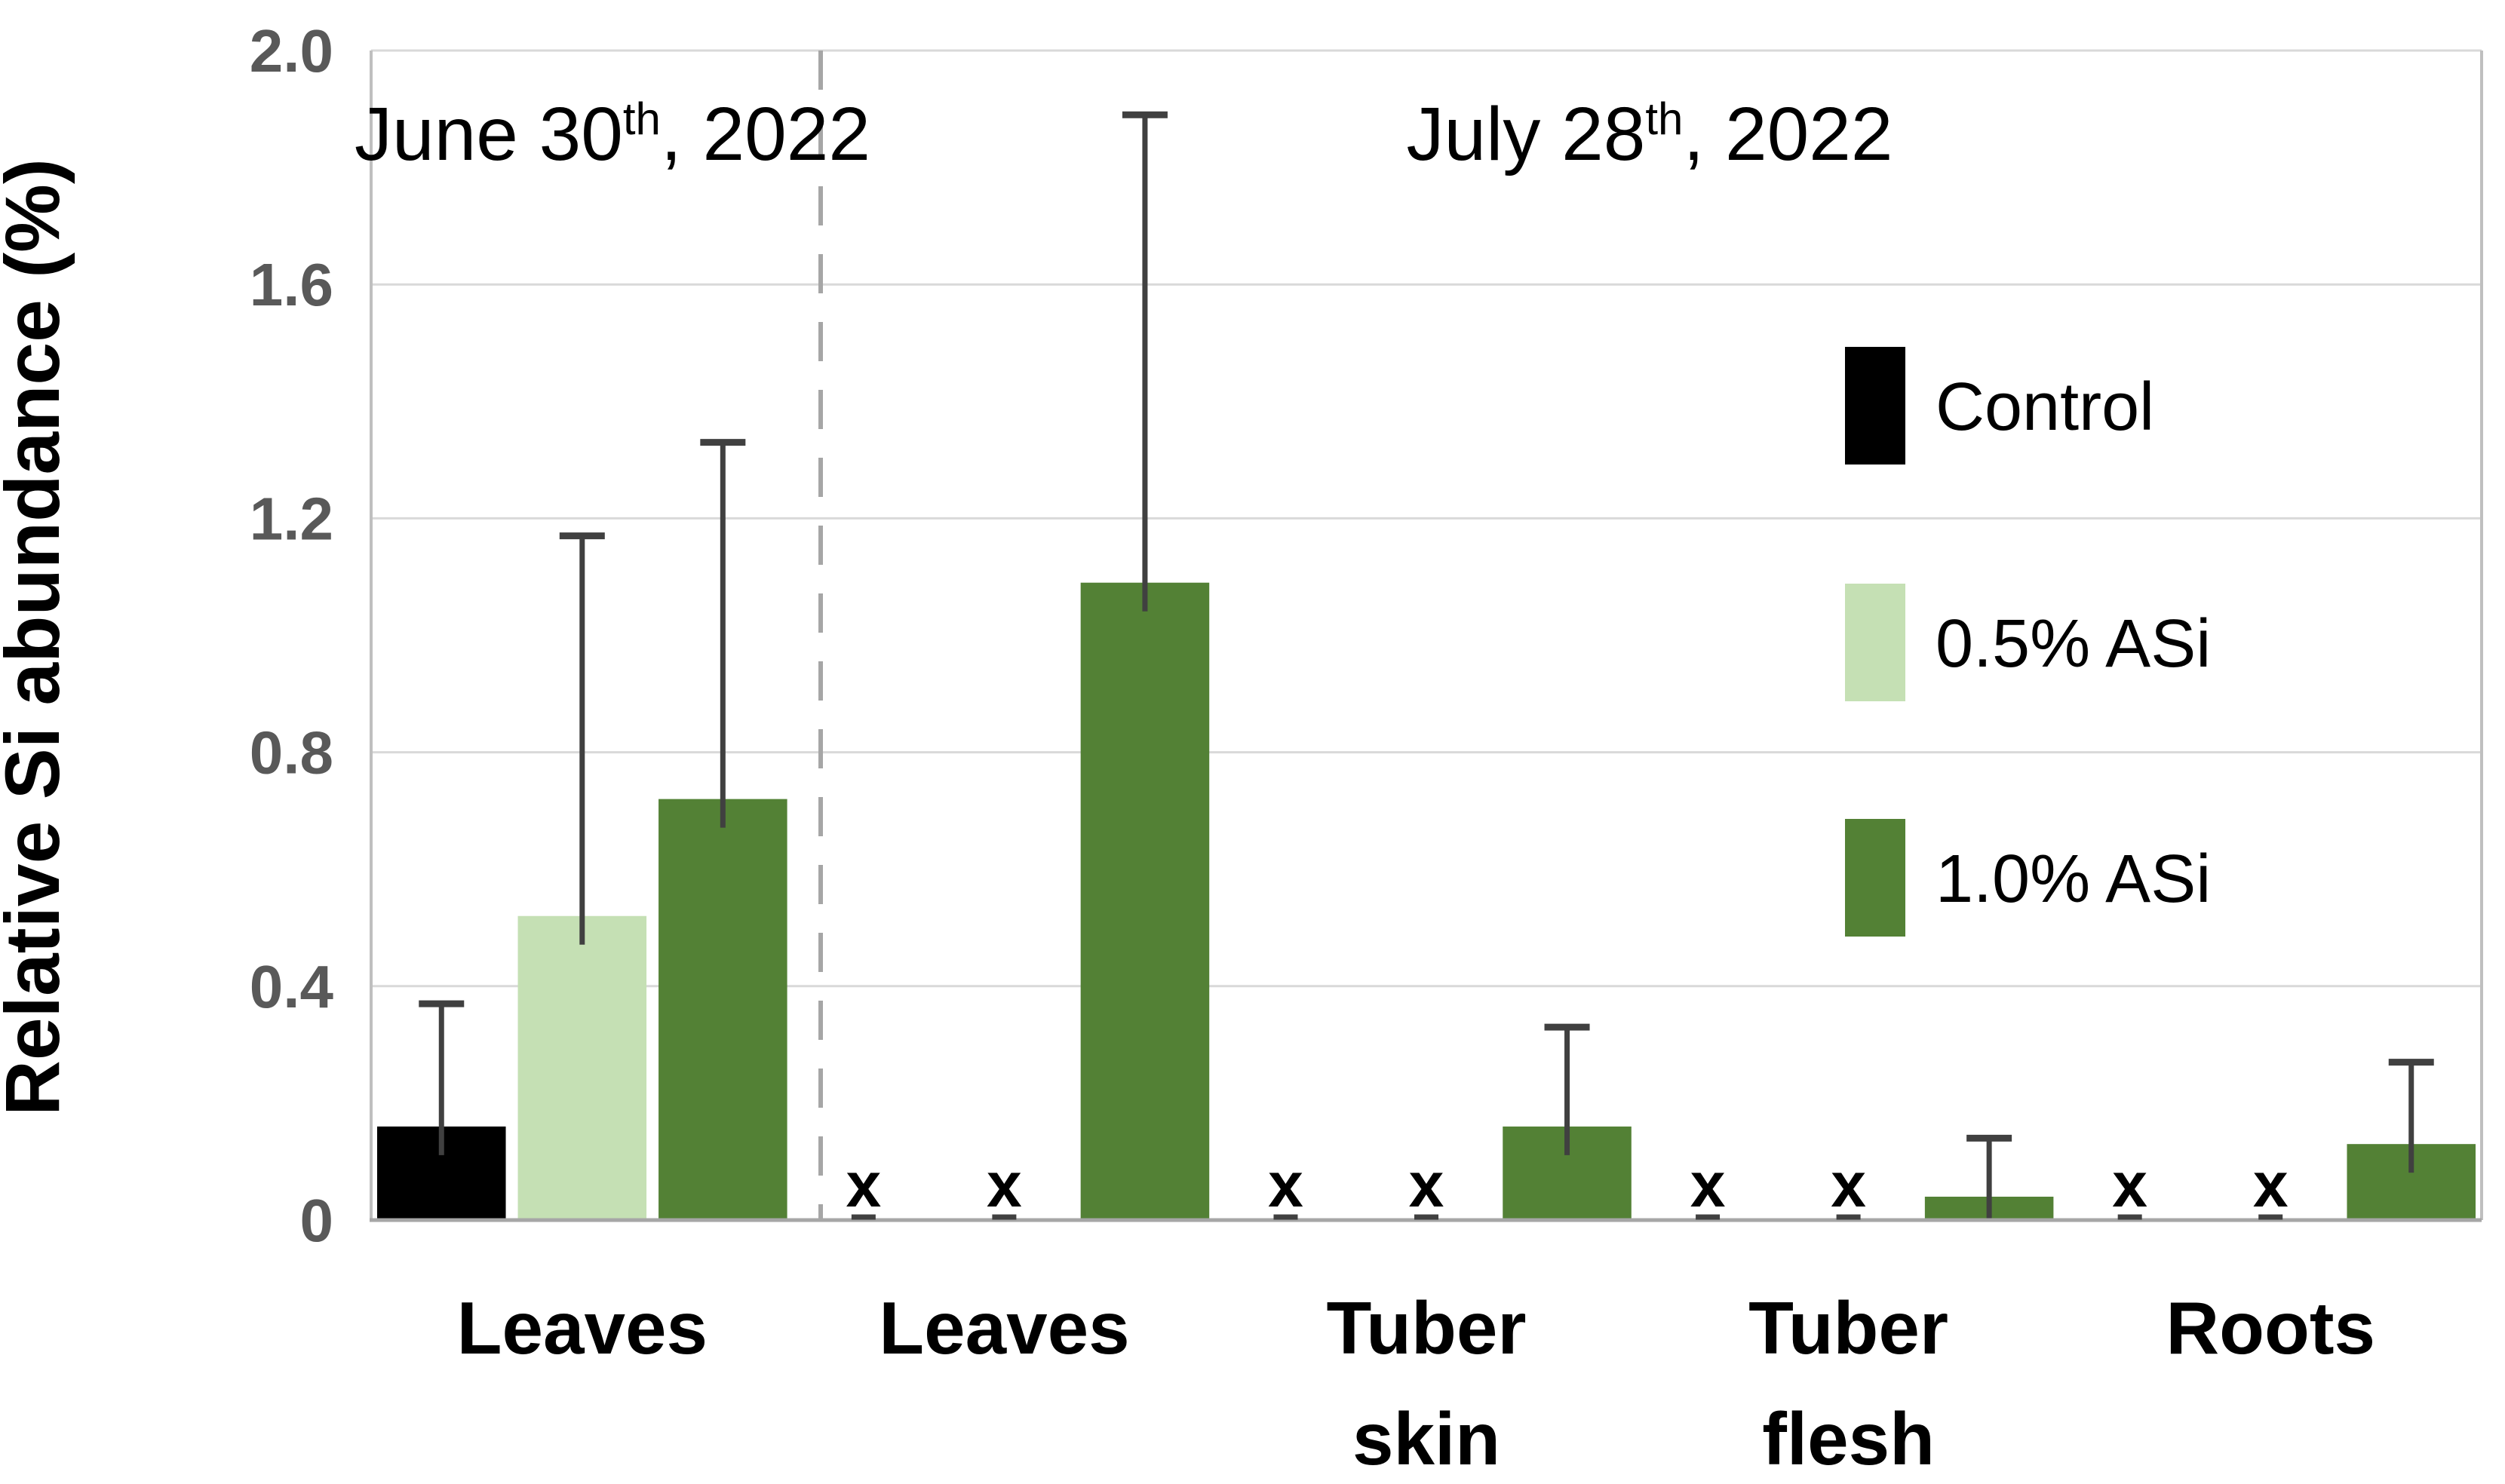 The image size is (2505, 1484). I want to click on y-tick-label-0: 0, so click(317, 1220).